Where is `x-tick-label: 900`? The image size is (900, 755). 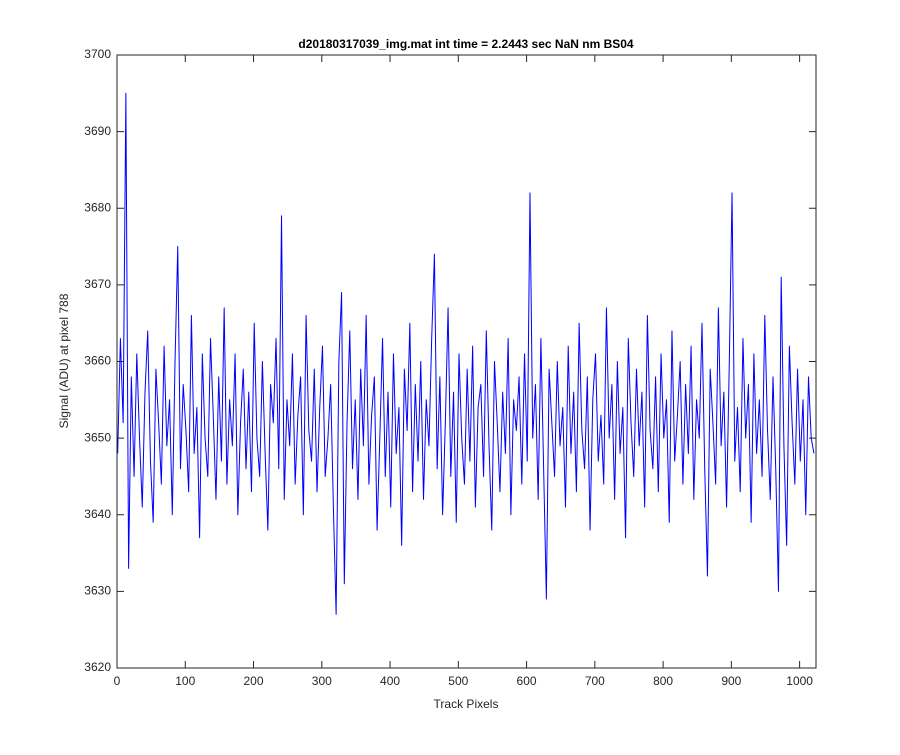
x-tick-label: 900 is located at coordinates (731, 681).